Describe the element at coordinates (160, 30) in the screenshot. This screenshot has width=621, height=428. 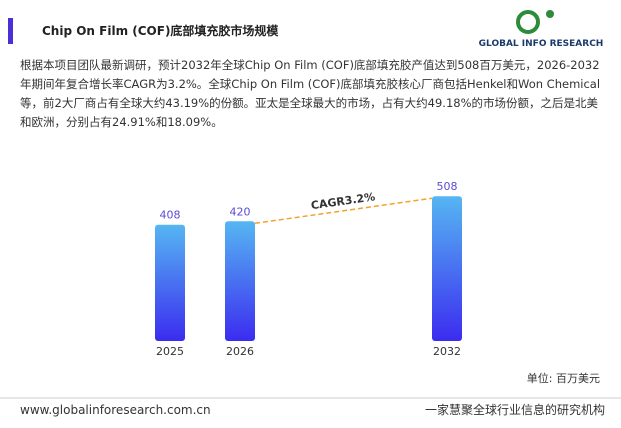
I see `title: Chip On Film (COF)底部填充胶市场规模` at that location.